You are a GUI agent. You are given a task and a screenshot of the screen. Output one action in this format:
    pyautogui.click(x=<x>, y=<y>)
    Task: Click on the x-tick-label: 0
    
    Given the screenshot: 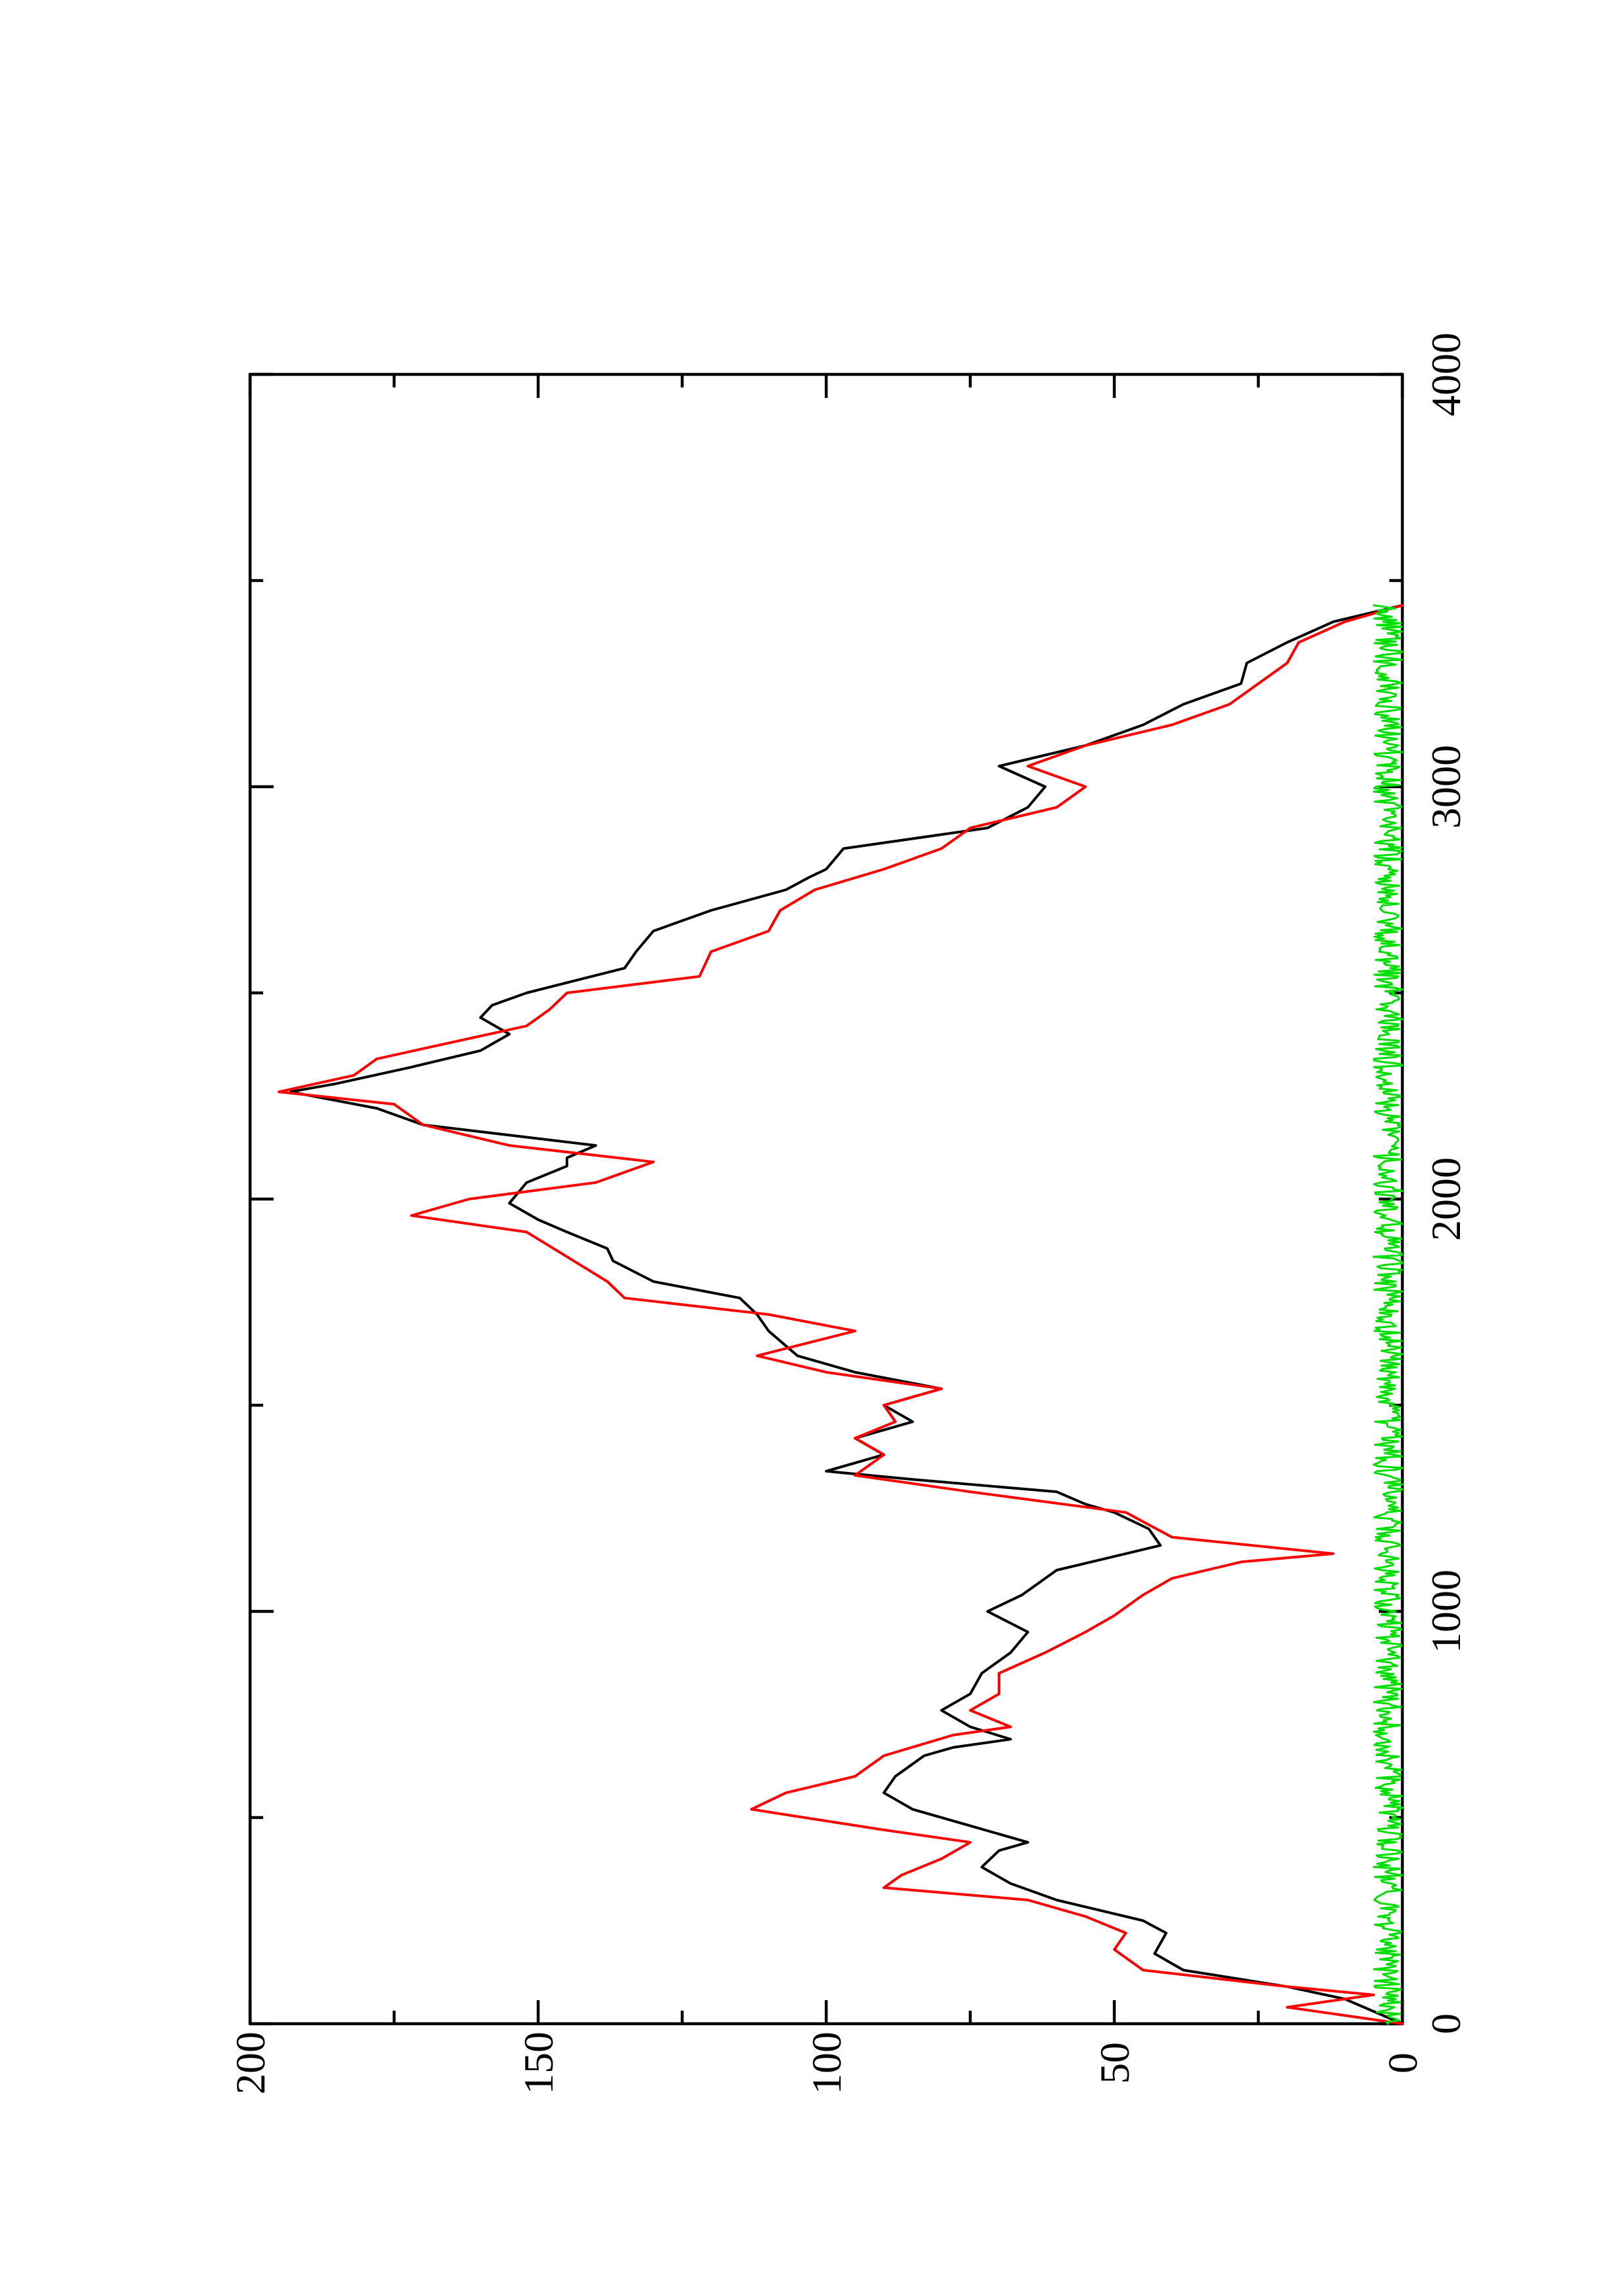 What is the action you would take?
    pyautogui.click(x=1446, y=2023)
    